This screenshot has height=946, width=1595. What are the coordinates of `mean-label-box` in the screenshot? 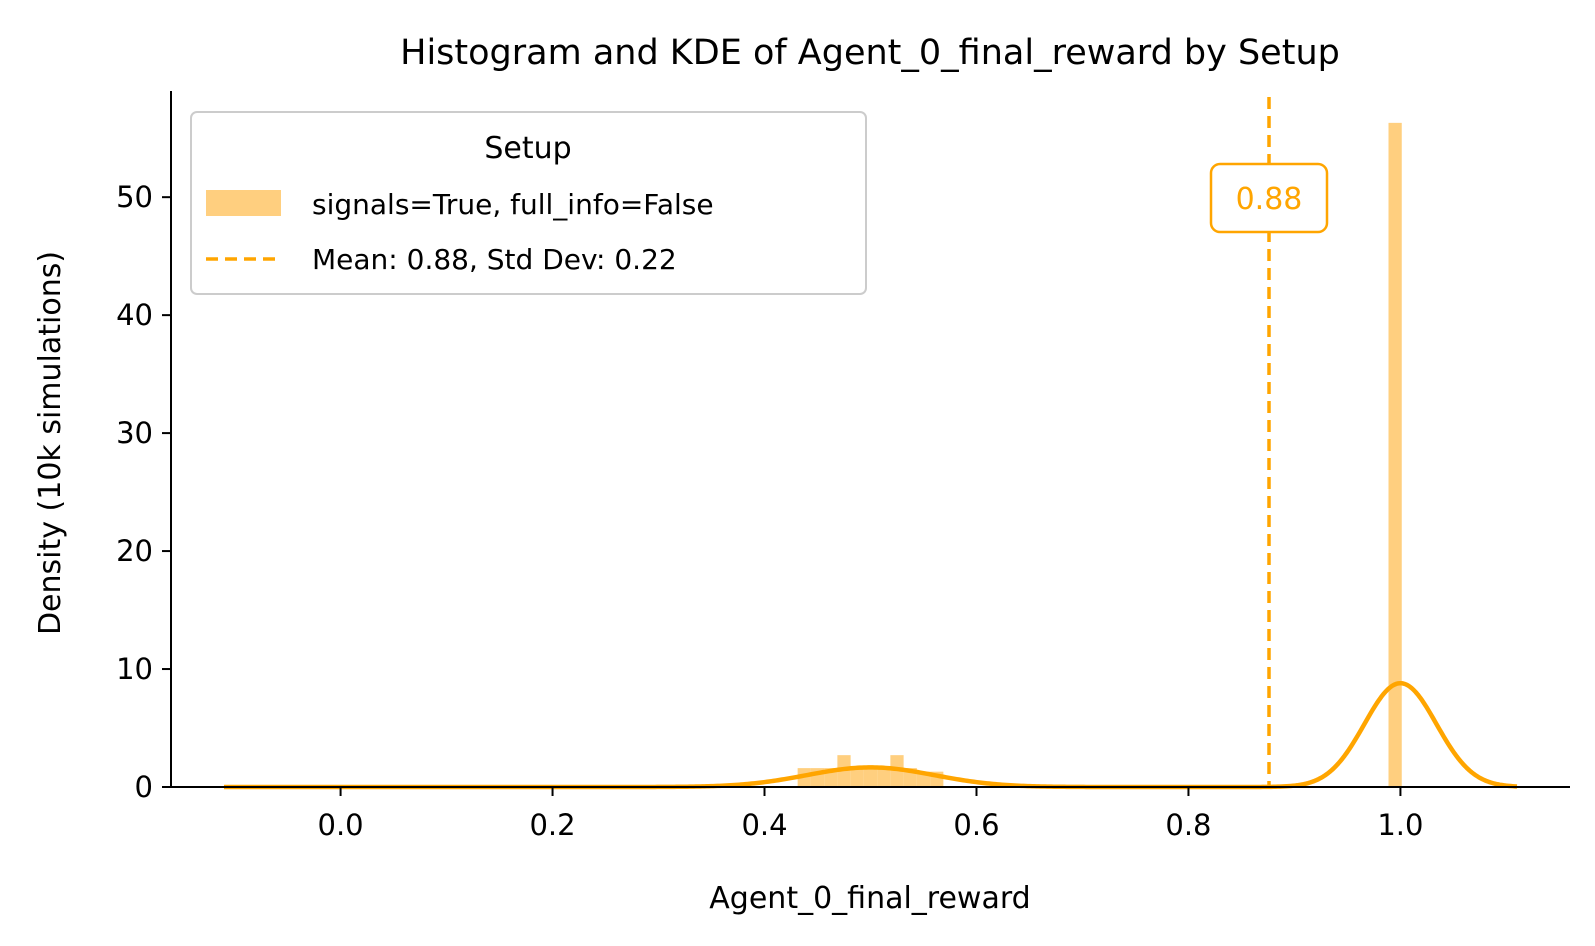 It's located at (1269, 198).